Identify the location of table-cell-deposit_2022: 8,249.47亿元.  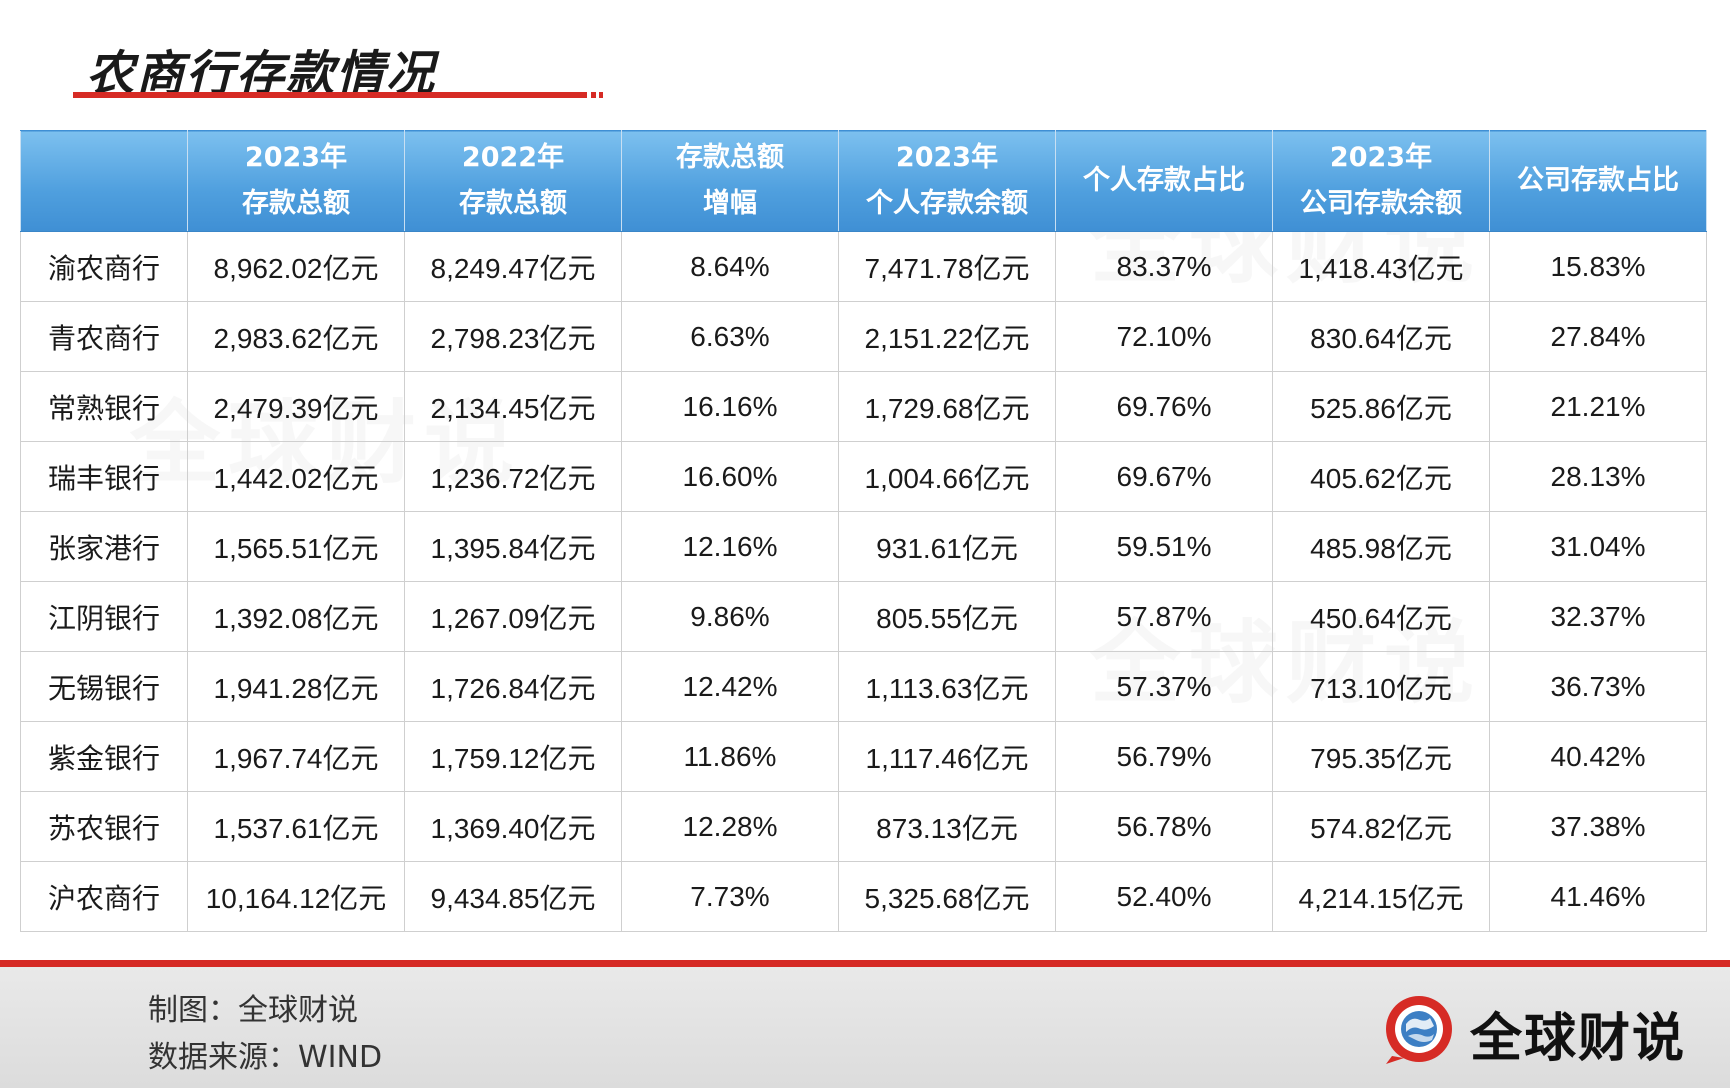
(513, 266).